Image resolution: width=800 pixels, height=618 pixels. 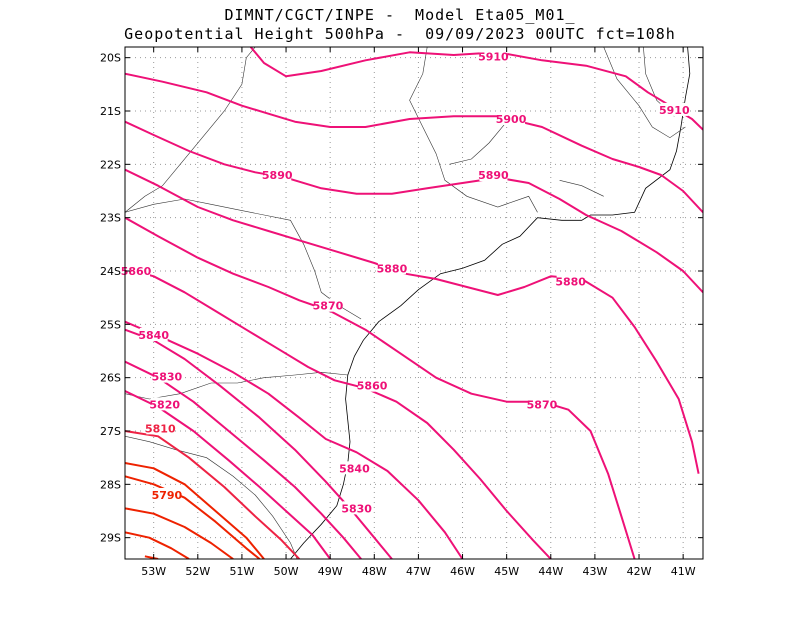 I want to click on lat-tick-label: 24S, so click(x=110, y=271).